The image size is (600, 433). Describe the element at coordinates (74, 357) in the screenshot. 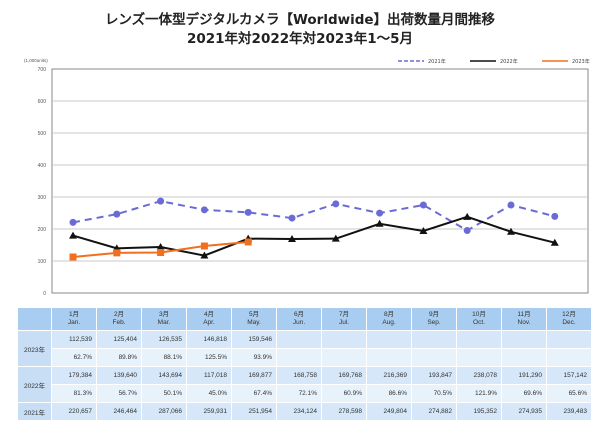

I see `yoy-percent-cell: 62.7%` at that location.